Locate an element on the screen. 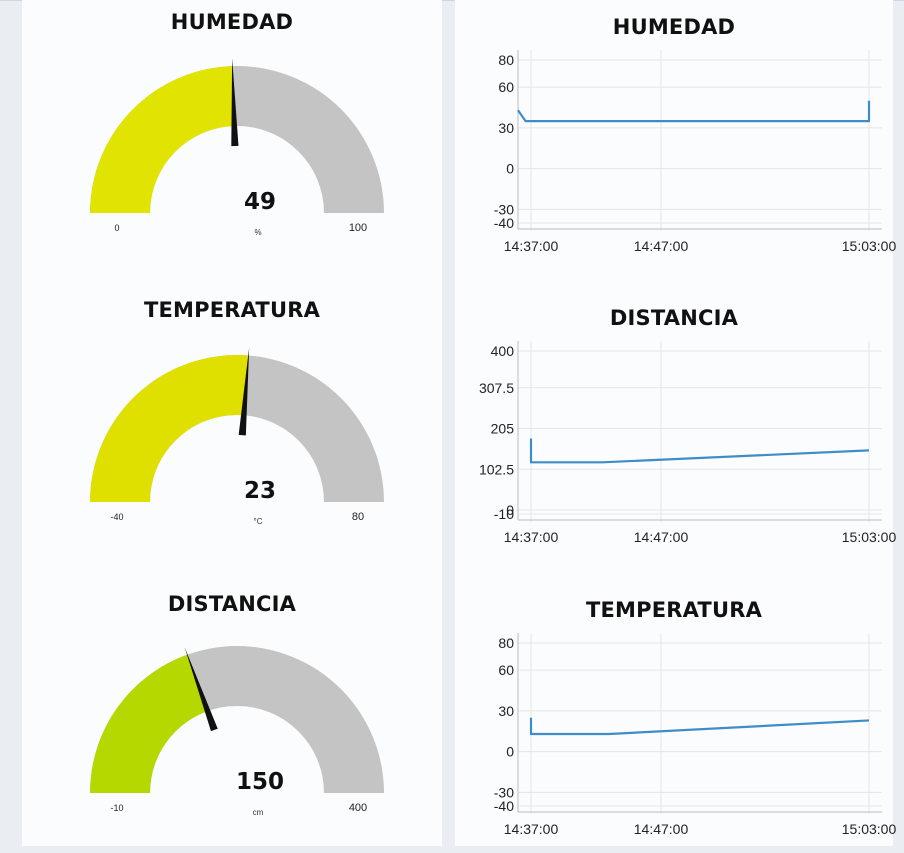 Image resolution: width=904 pixels, height=853 pixels. temperature-chart: -40-30 0 30 60 80 14:37:00 14:47:00 15:03:00 is located at coordinates (695, 735).